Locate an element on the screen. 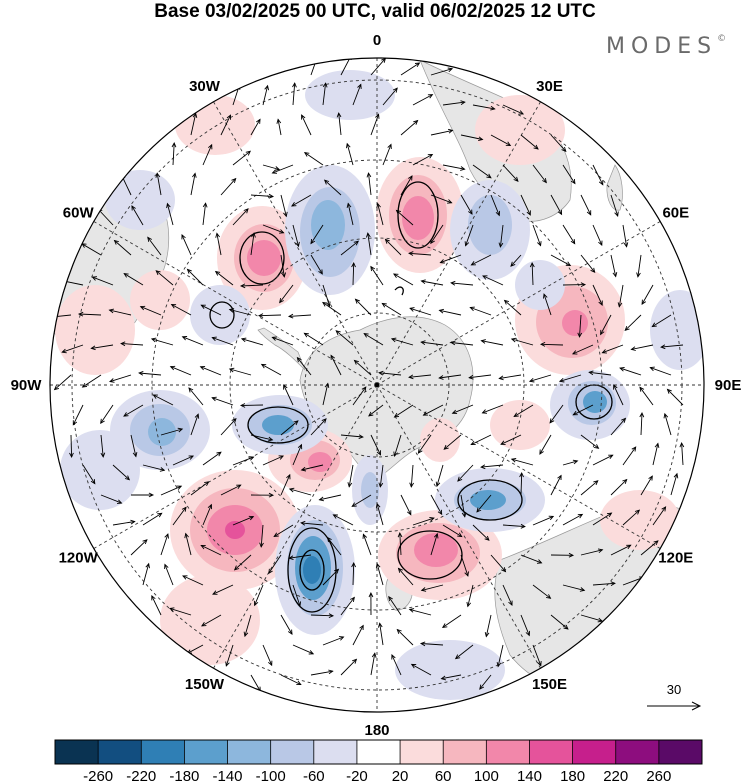 The width and height of the screenshot is (750, 783). colorbar-label: -140 is located at coordinates (228, 775).